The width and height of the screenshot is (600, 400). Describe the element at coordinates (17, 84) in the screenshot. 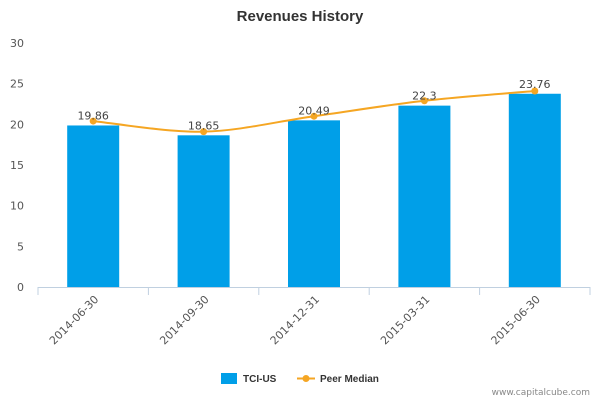

I see `y-tick-label: 25` at that location.